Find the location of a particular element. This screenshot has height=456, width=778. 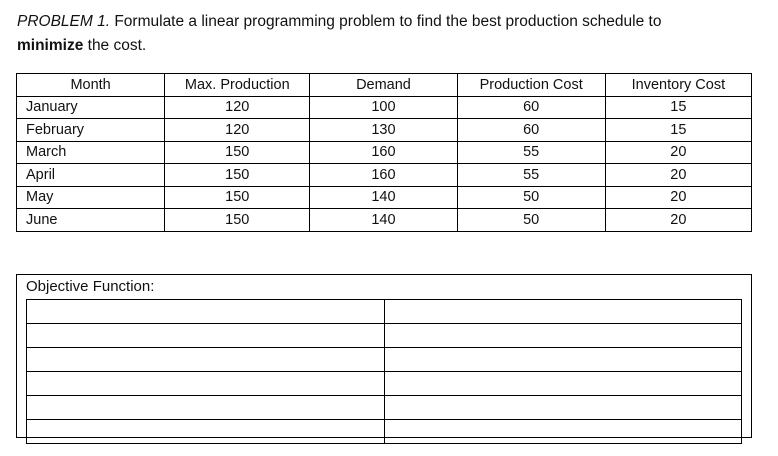

table-row: March 150 160 55 20 is located at coordinates (384, 152).